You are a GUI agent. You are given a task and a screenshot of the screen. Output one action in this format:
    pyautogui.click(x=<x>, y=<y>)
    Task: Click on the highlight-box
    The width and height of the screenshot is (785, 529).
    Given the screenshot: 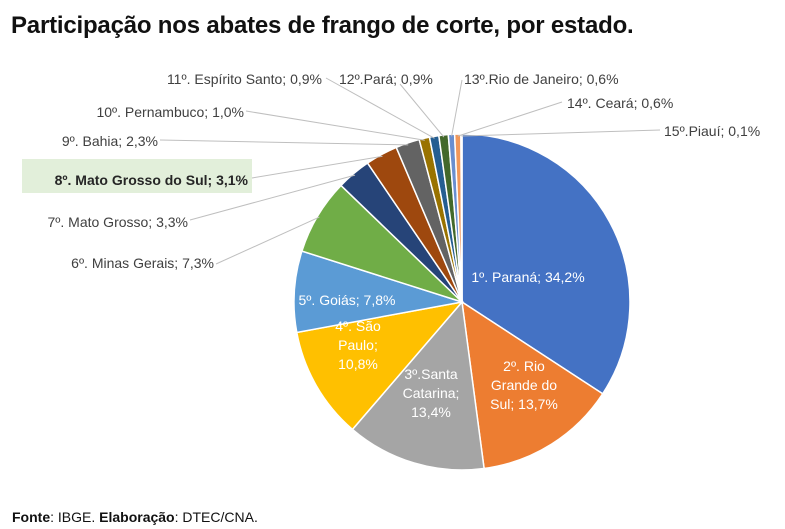 What is the action you would take?
    pyautogui.click(x=137, y=176)
    